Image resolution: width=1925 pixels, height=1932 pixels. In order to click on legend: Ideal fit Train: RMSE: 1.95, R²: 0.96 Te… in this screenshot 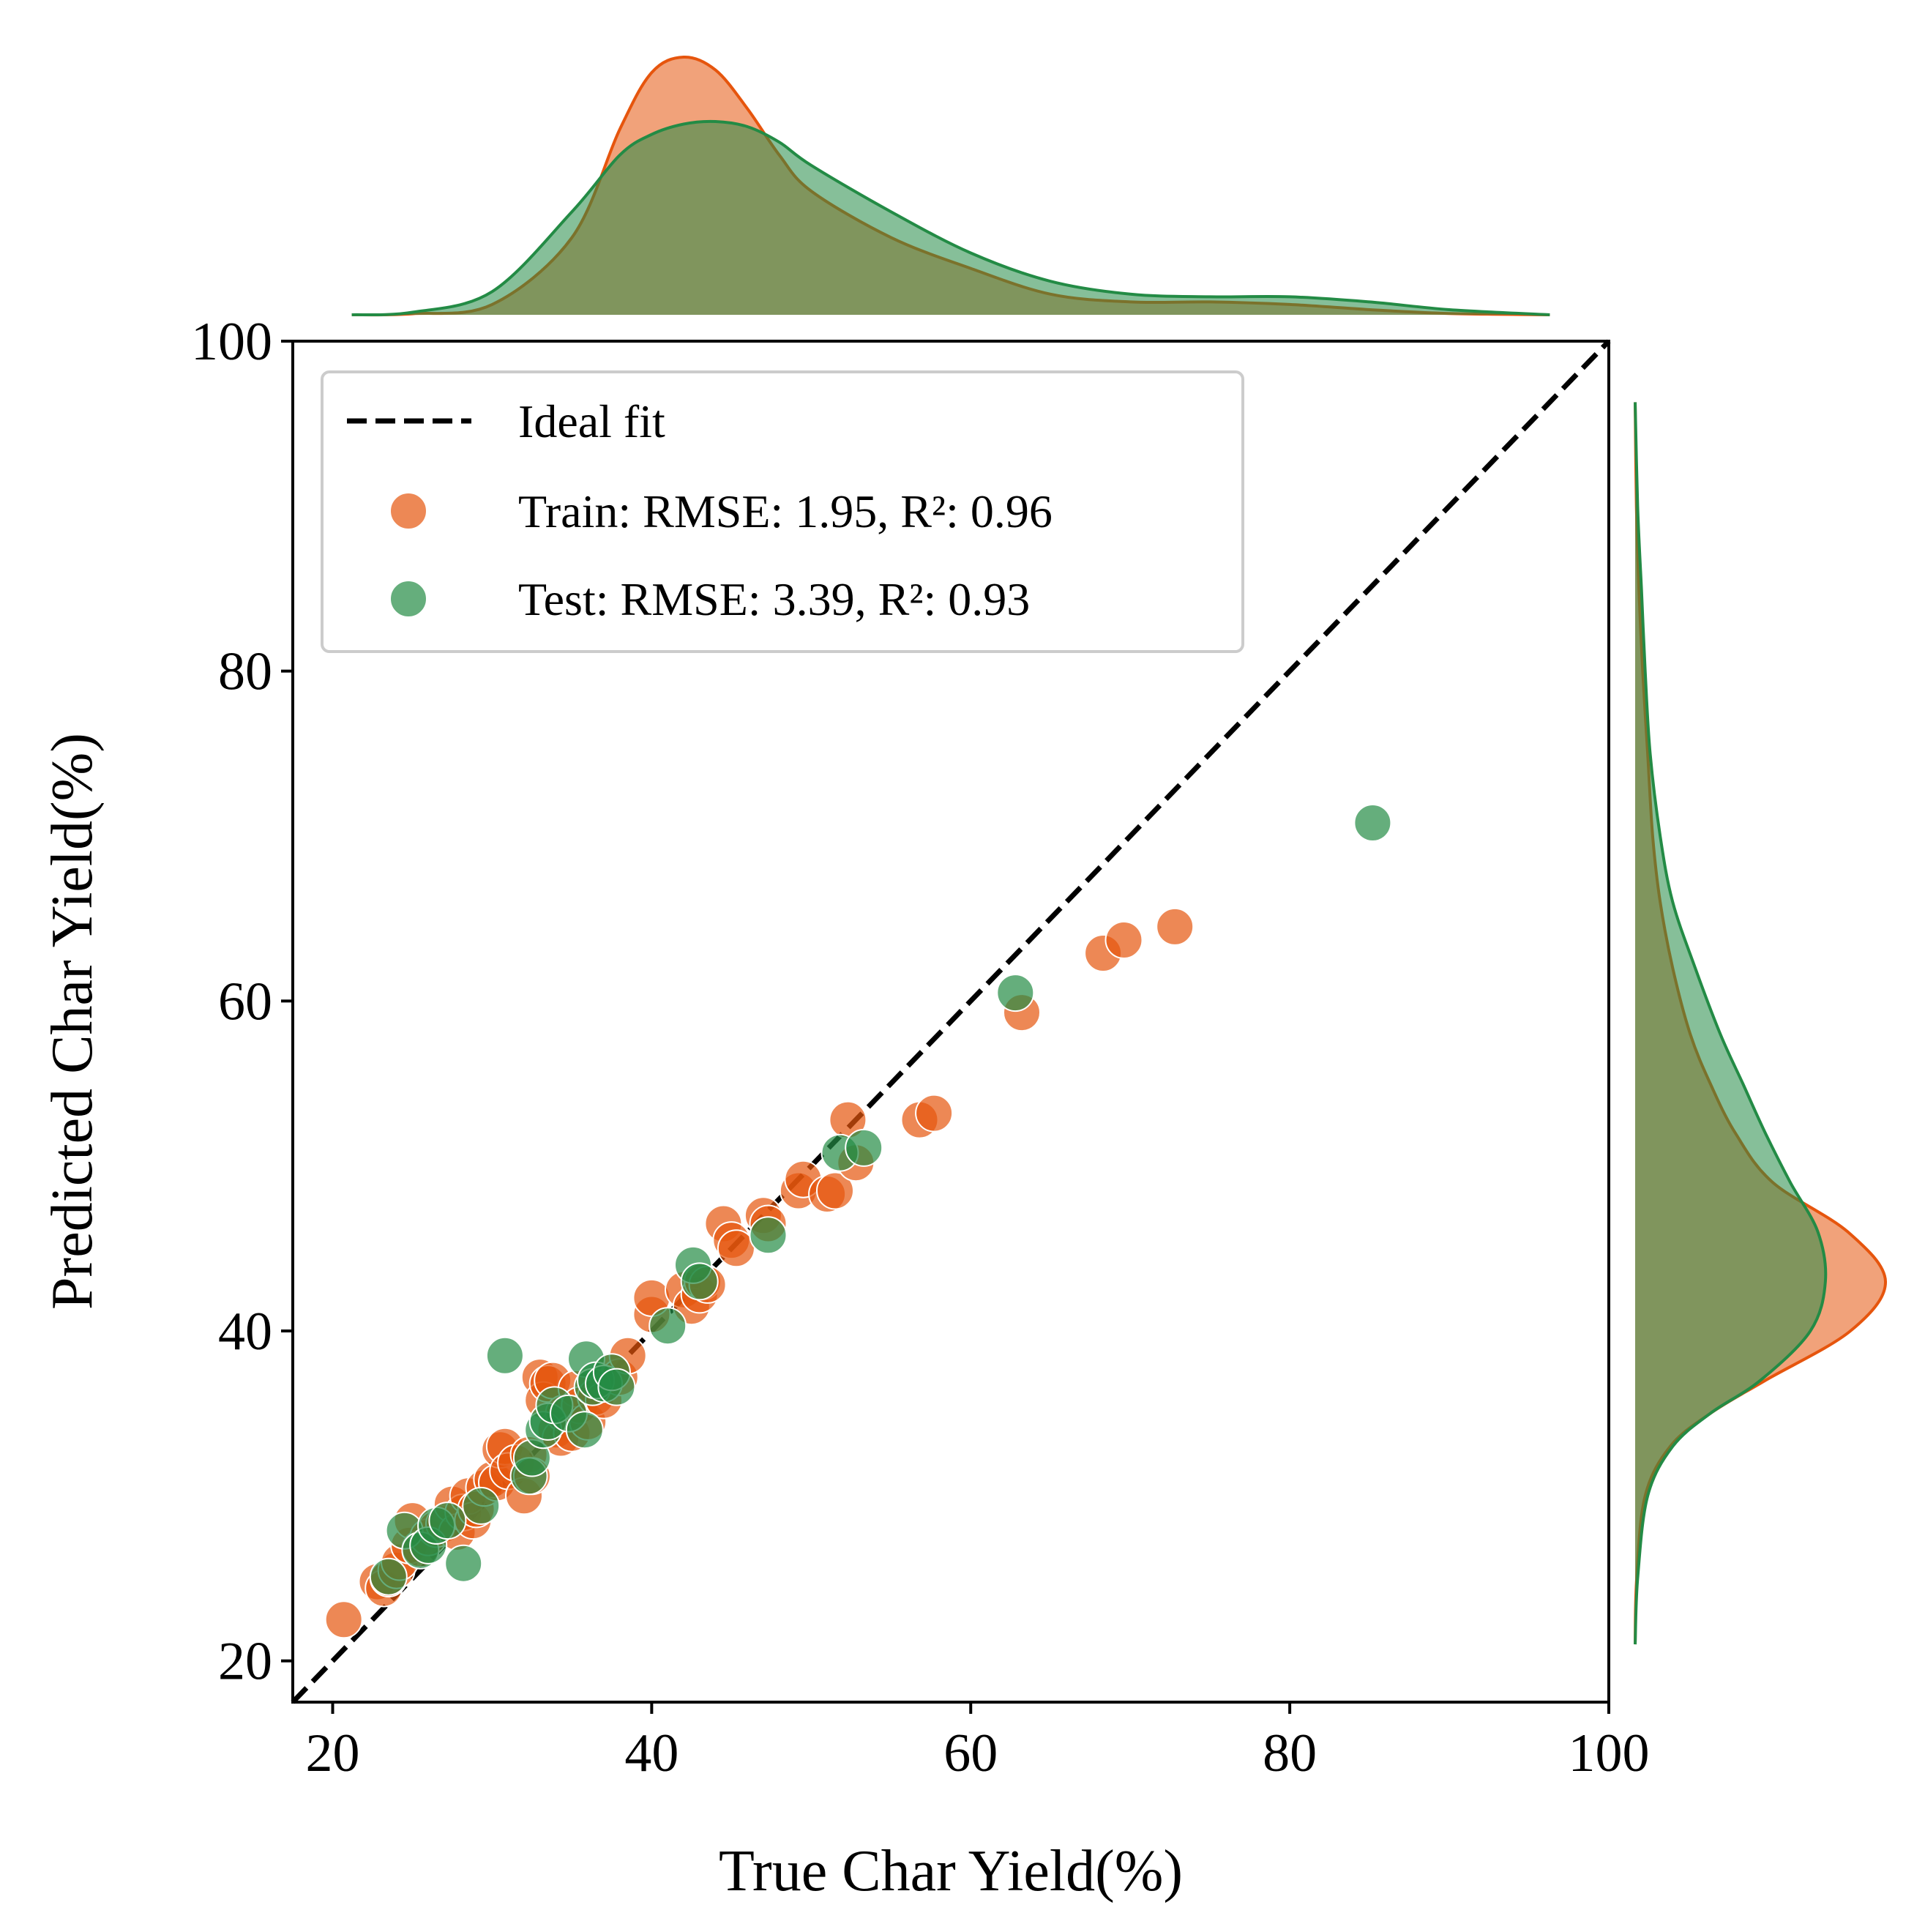, I will do `click(782, 512)`.